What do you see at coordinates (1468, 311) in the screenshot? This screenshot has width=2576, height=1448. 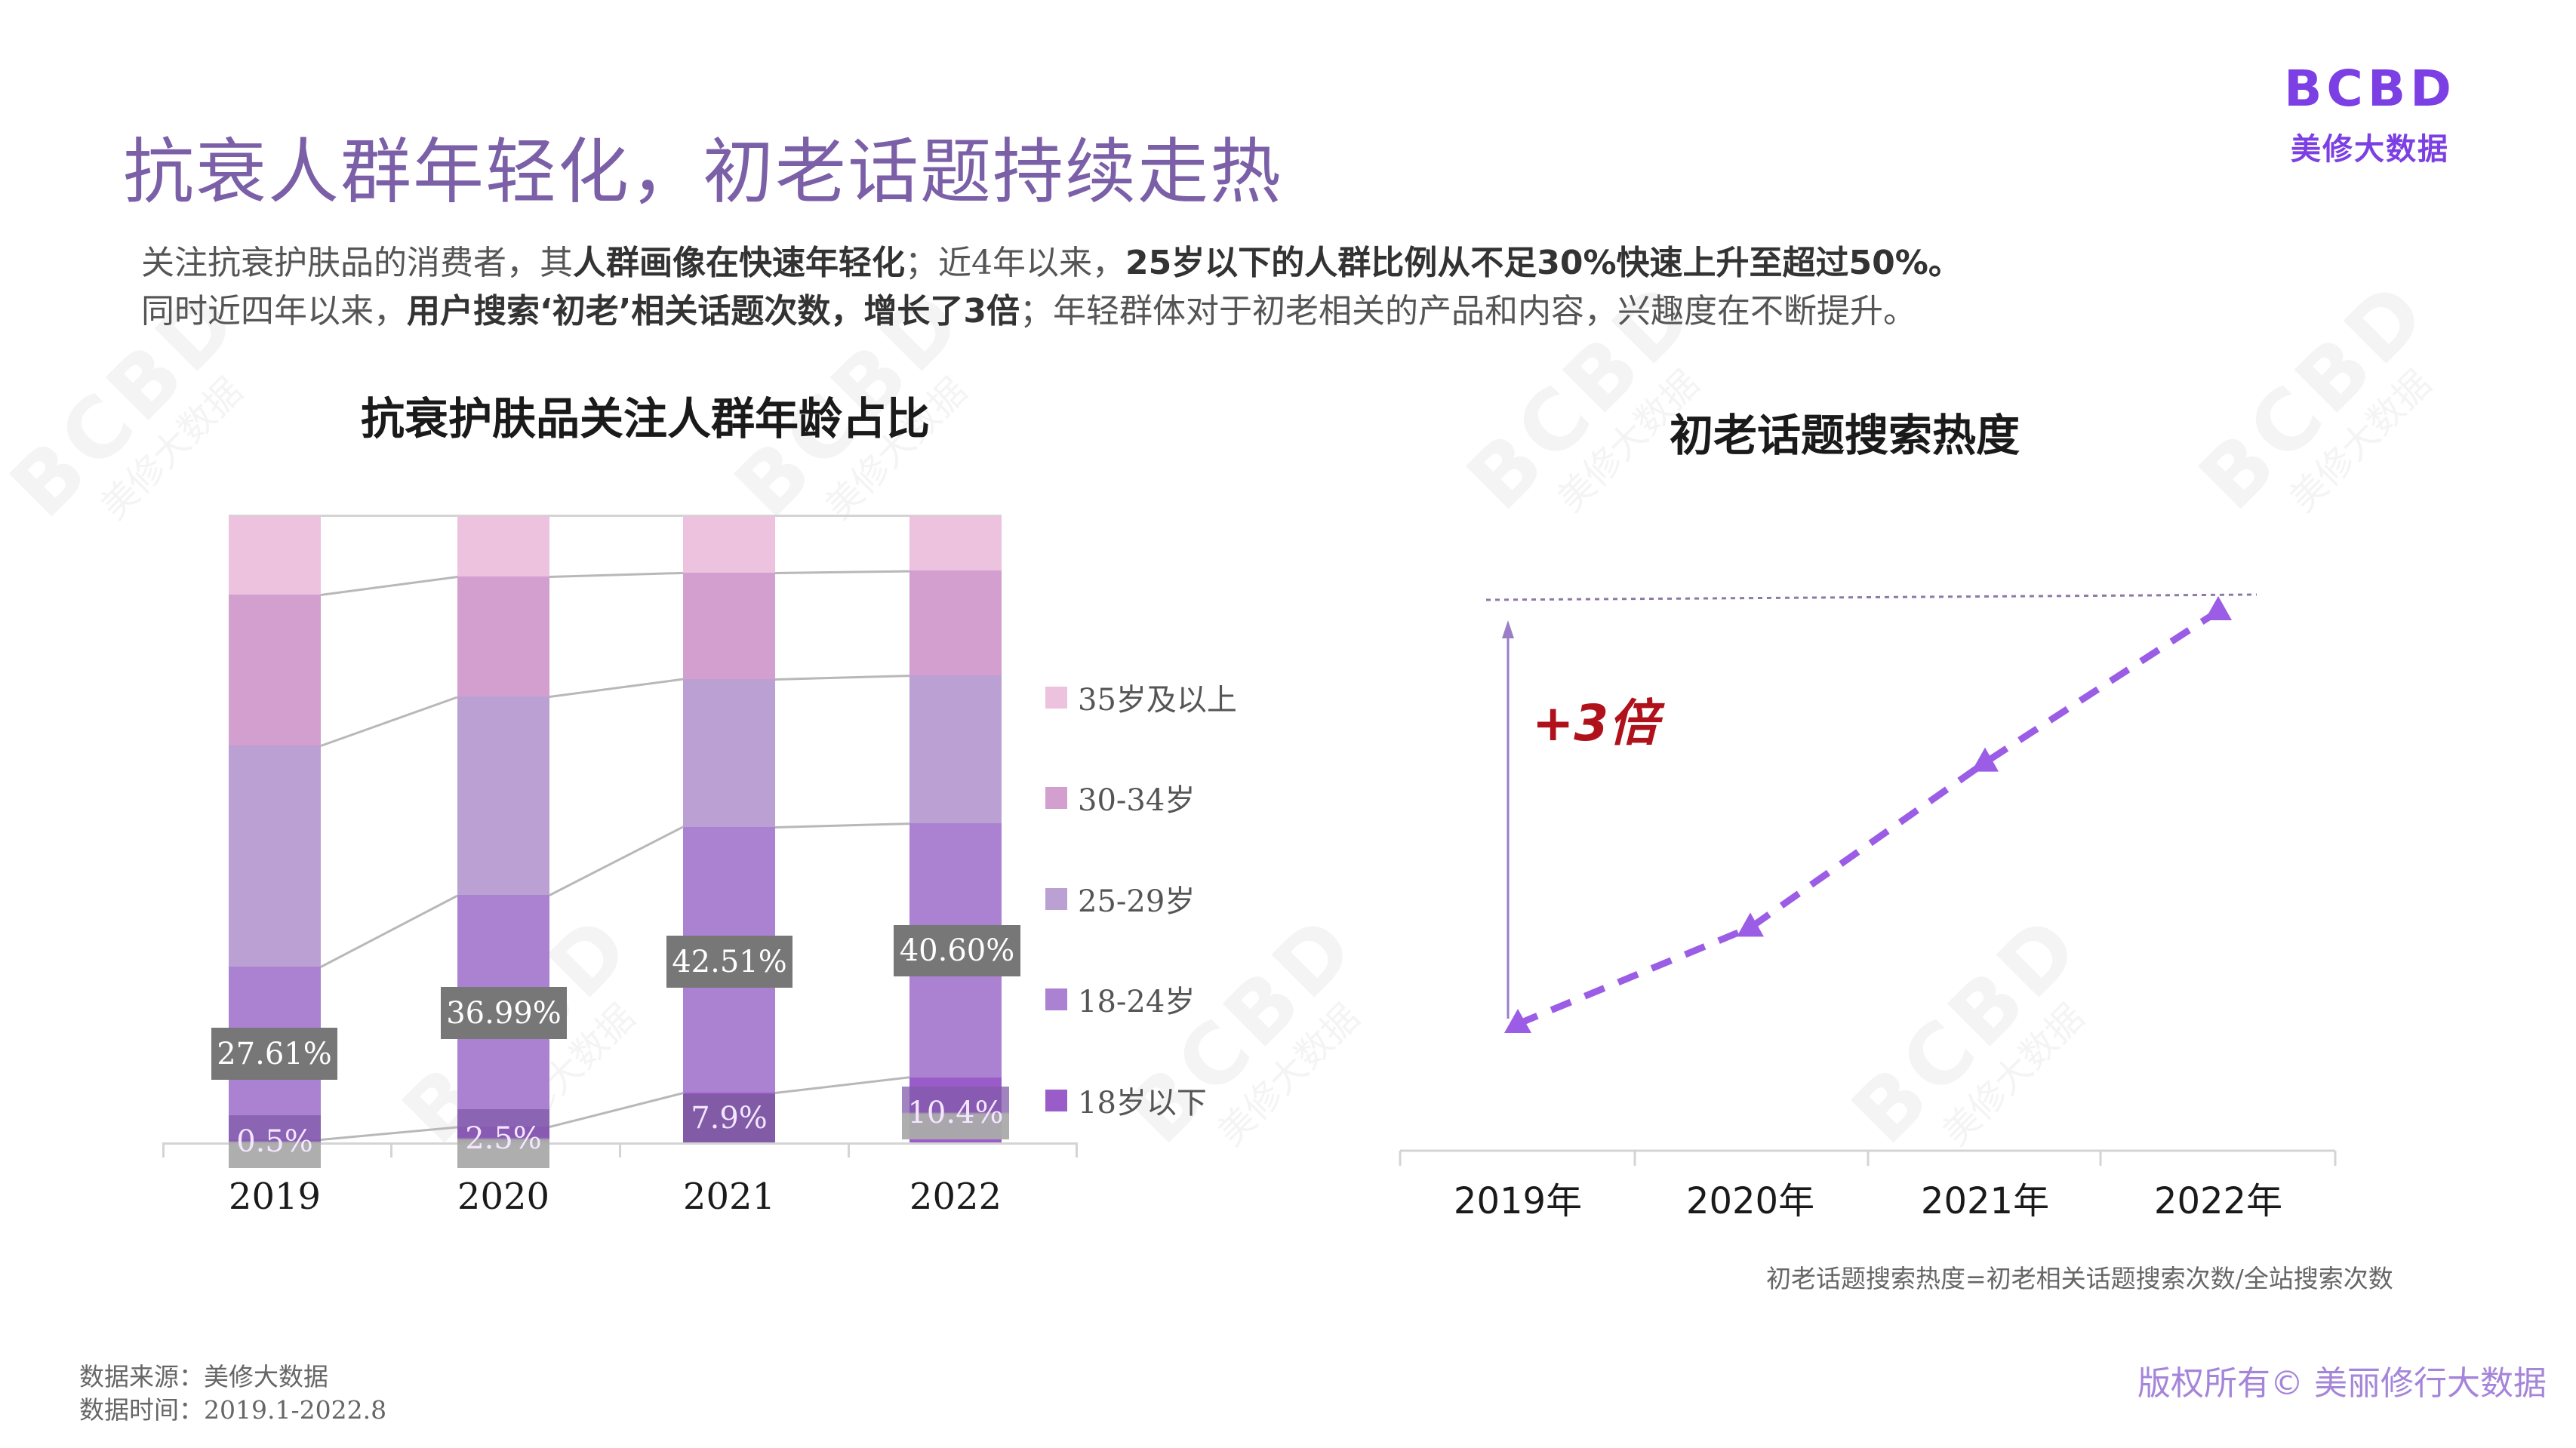 I see `summary-text-run: ；年轻群体对于初老相关的产品和内容，兴趣度在不断提升。` at bounding box center [1468, 311].